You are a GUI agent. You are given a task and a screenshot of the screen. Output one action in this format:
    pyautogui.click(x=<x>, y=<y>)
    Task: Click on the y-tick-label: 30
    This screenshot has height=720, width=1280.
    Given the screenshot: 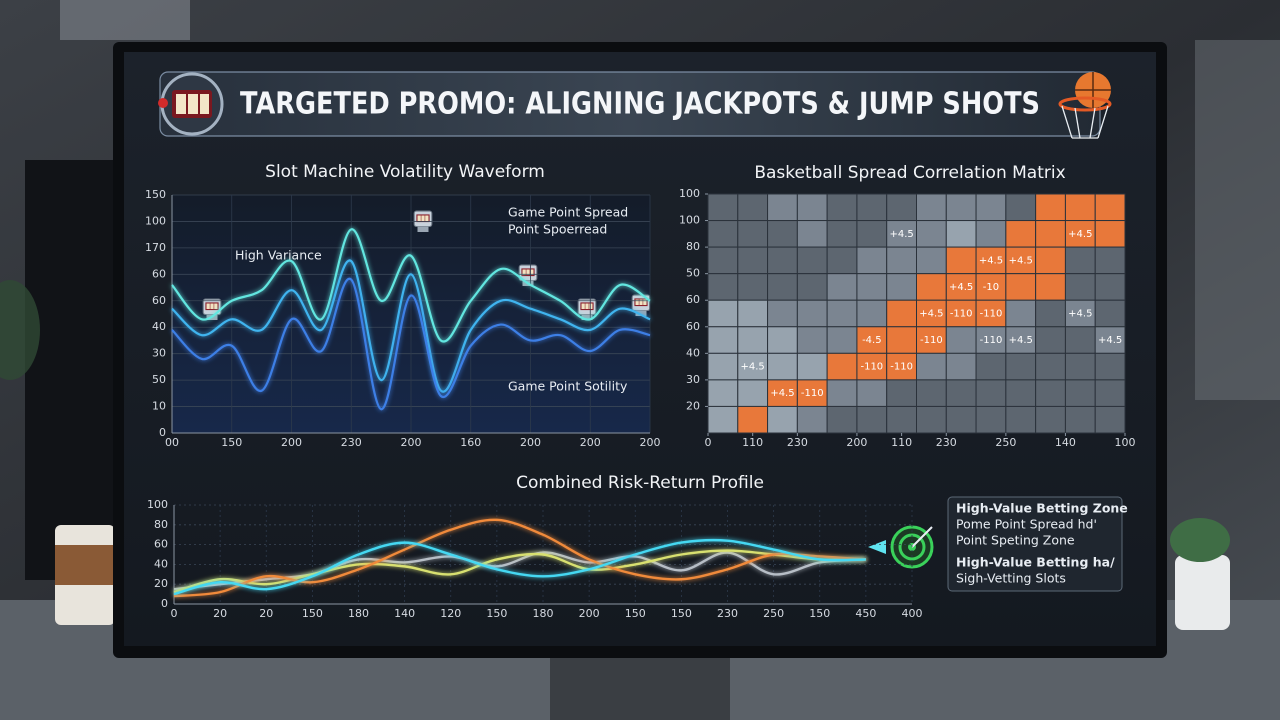 What is the action you would take?
    pyautogui.click(x=159, y=353)
    